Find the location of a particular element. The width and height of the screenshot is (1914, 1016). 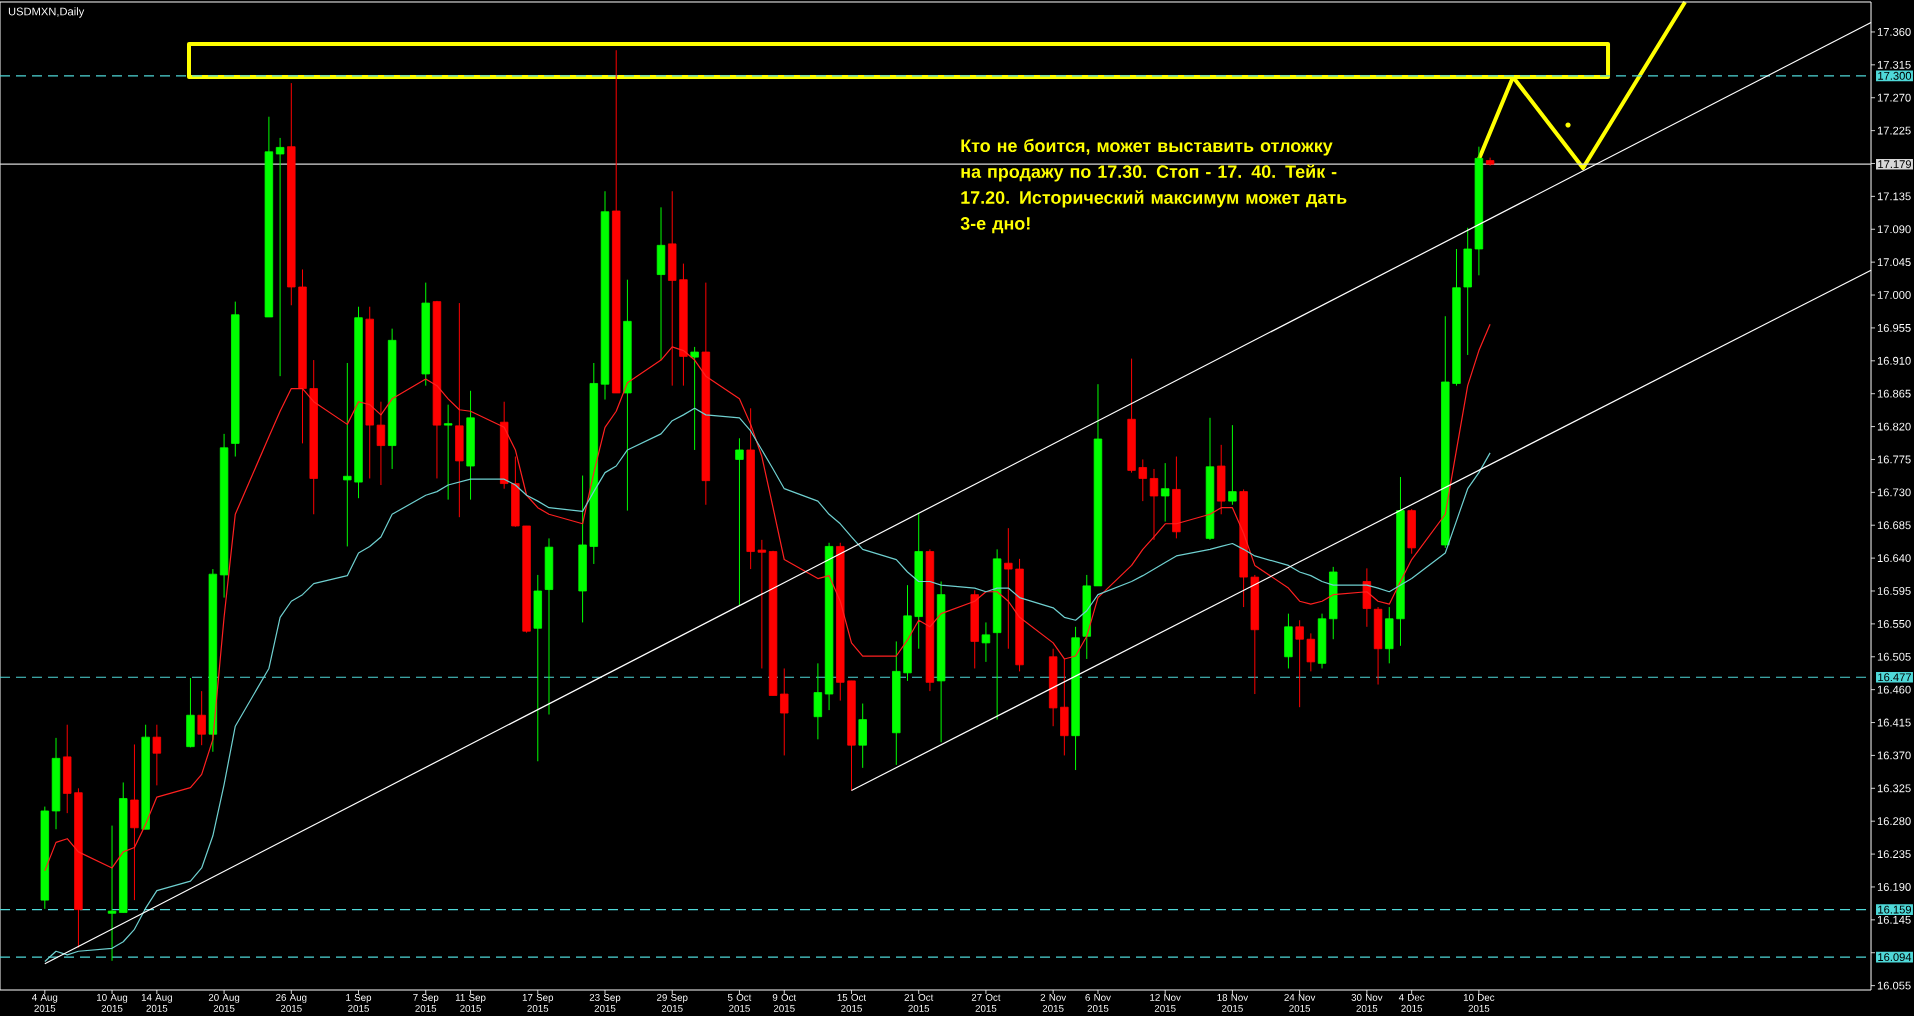

y-tick-label: 17.090 is located at coordinates (1894, 229).